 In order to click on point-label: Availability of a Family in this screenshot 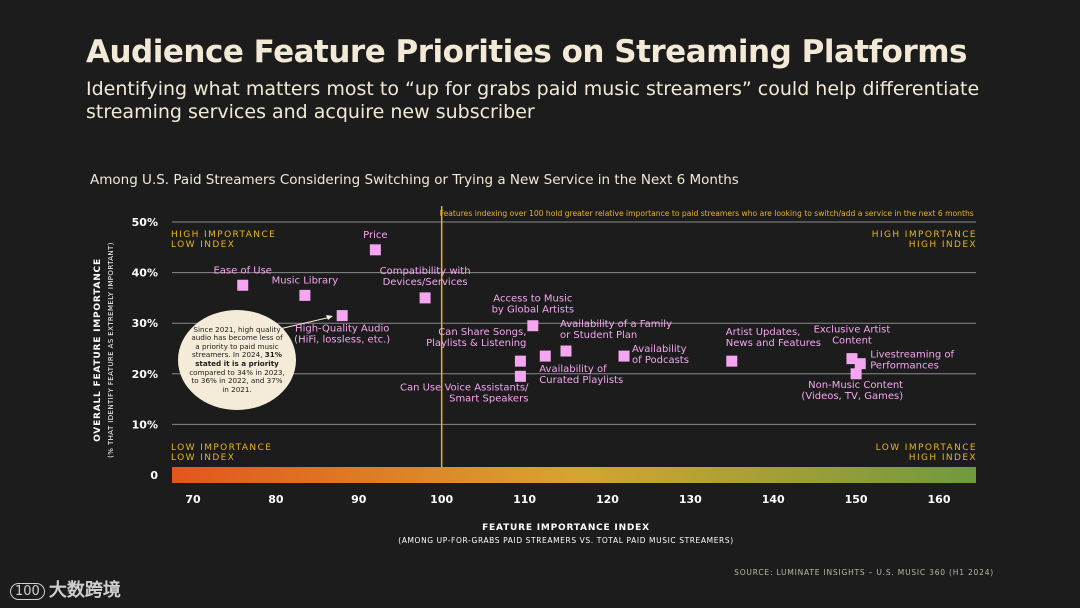, I will do `click(616, 324)`.